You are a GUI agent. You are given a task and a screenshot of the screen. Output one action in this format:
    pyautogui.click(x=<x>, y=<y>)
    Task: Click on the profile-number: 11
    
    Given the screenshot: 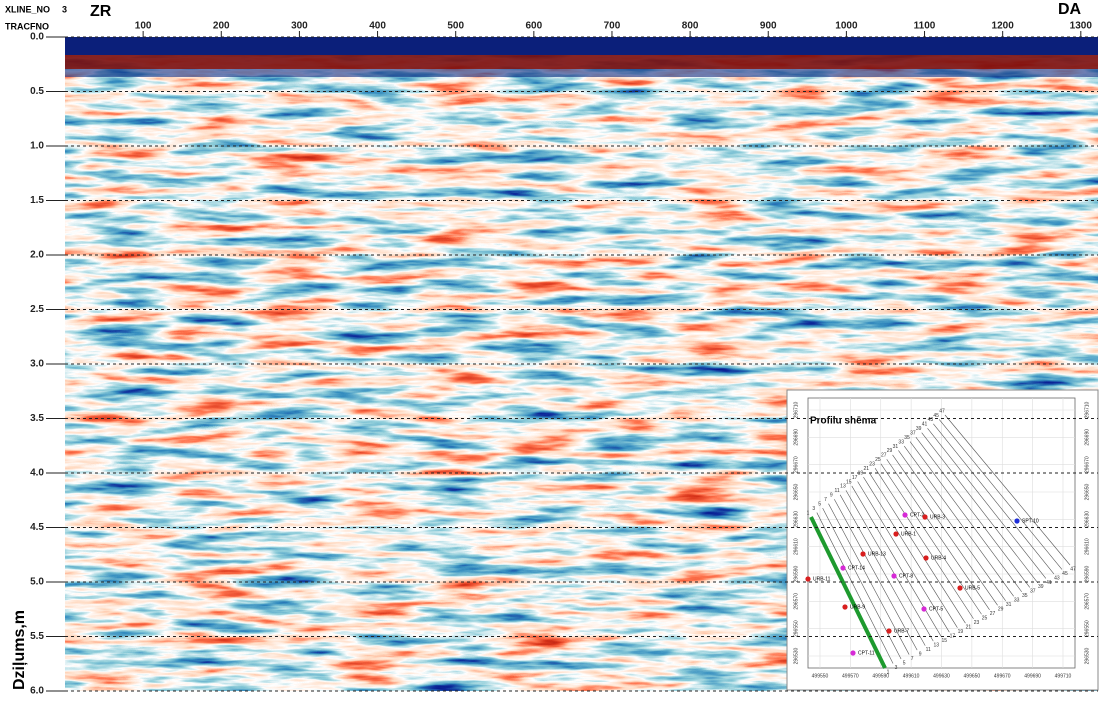 What is the action you would take?
    pyautogui.click(x=928, y=650)
    